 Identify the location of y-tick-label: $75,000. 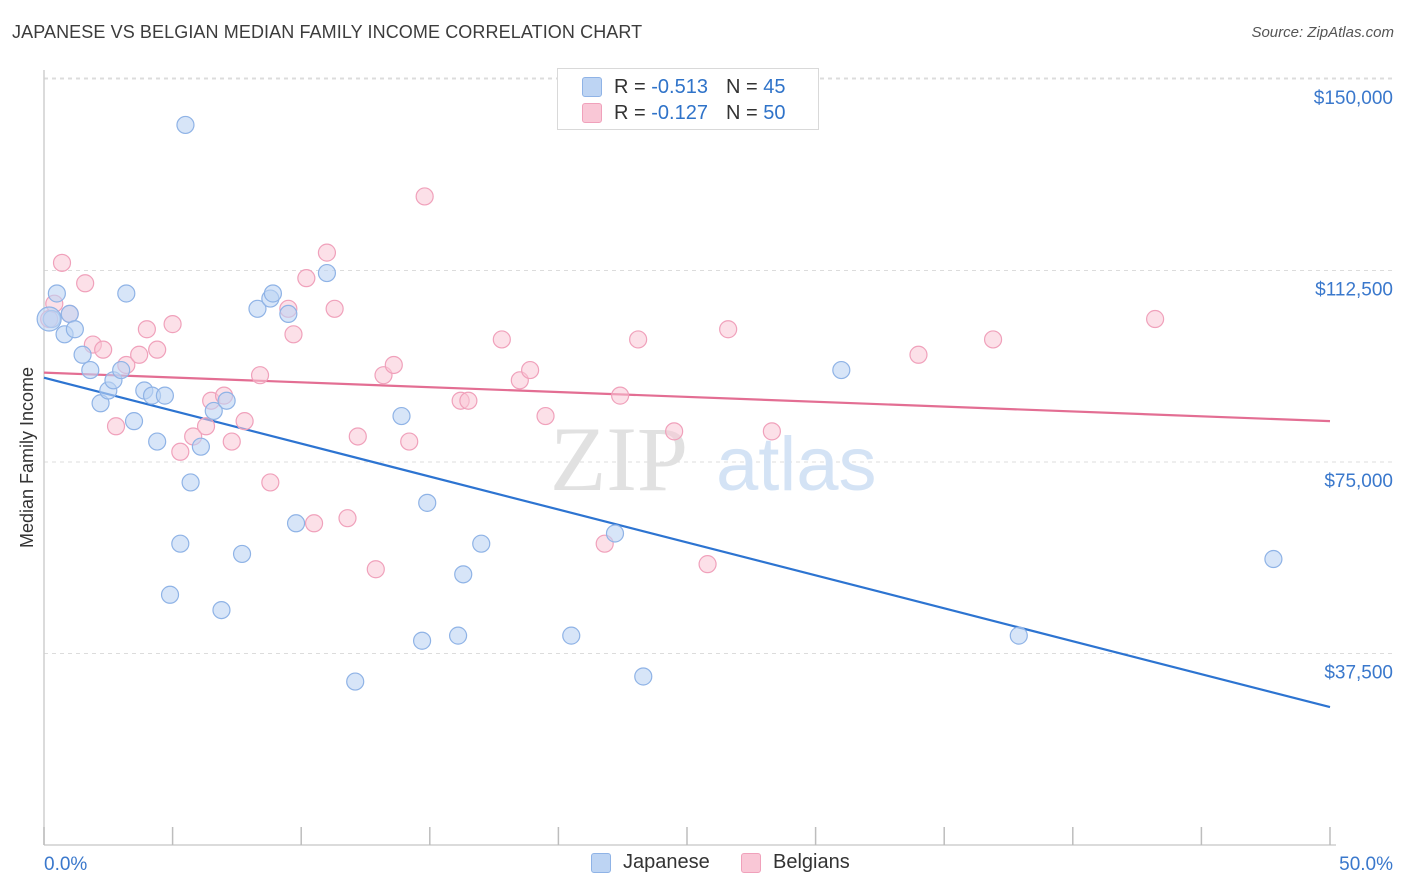
(1358, 481).